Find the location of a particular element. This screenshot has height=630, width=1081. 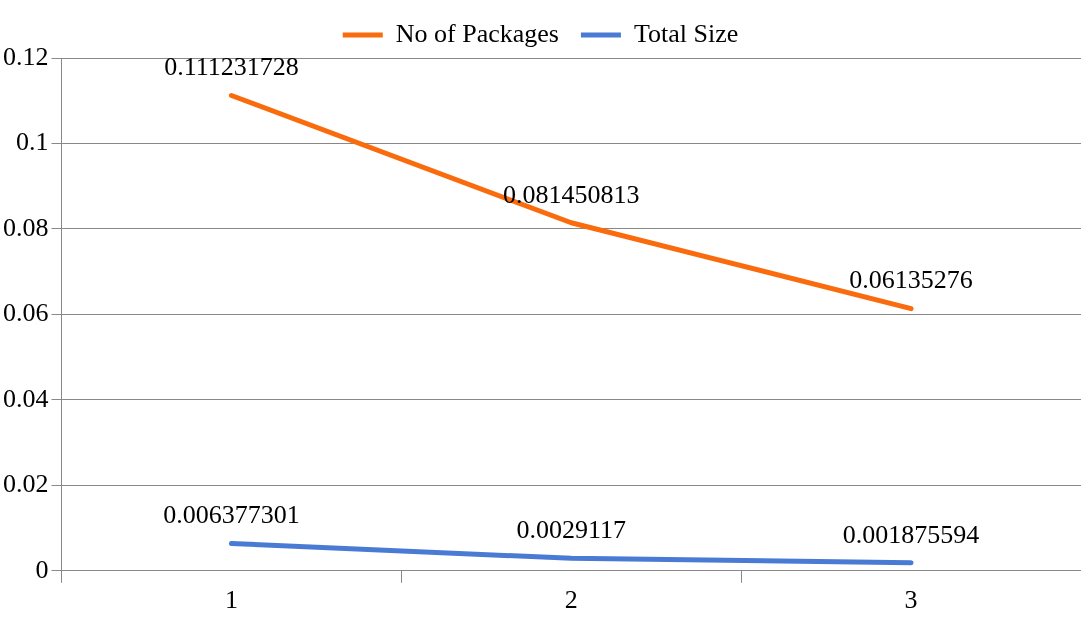

y-tick-label: 0.12 is located at coordinates (26, 56).